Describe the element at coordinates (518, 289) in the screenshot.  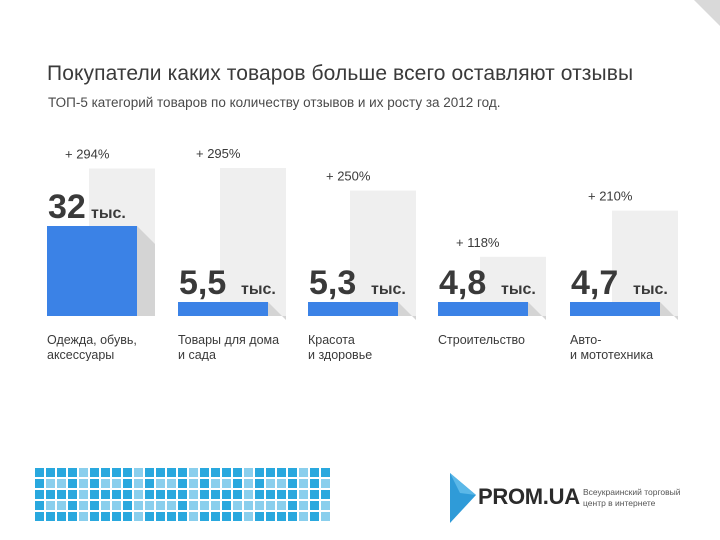
I see `value-unit-3: тыс.` at that location.